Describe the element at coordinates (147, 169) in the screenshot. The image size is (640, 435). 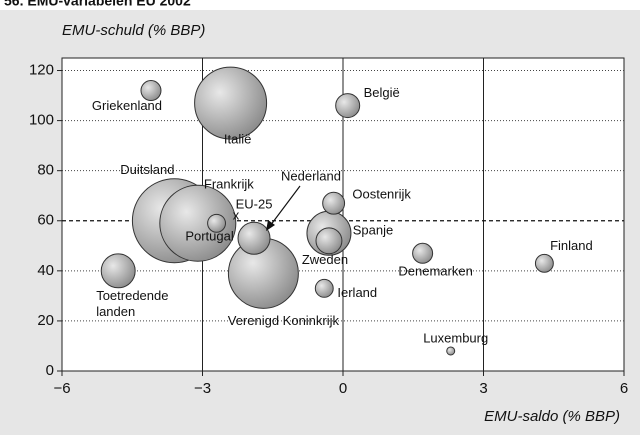
I see `point-label: Duitsland` at that location.